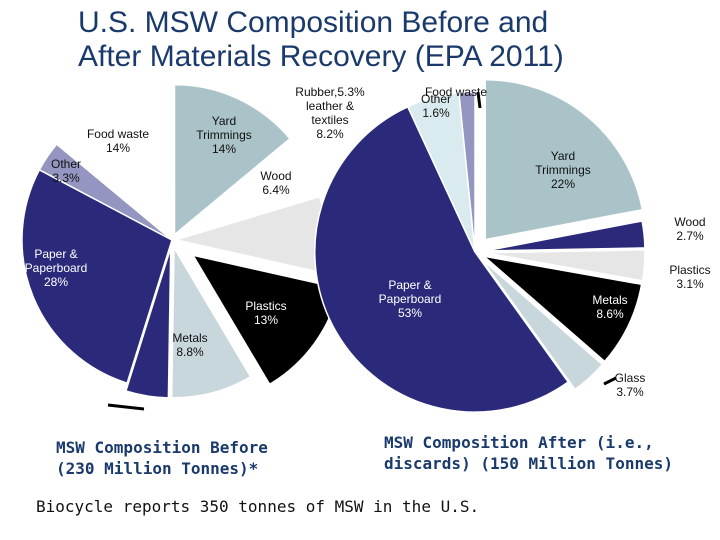  Describe the element at coordinates (456, 92) in the screenshot. I see `pie1-label-6: Food waste` at that location.